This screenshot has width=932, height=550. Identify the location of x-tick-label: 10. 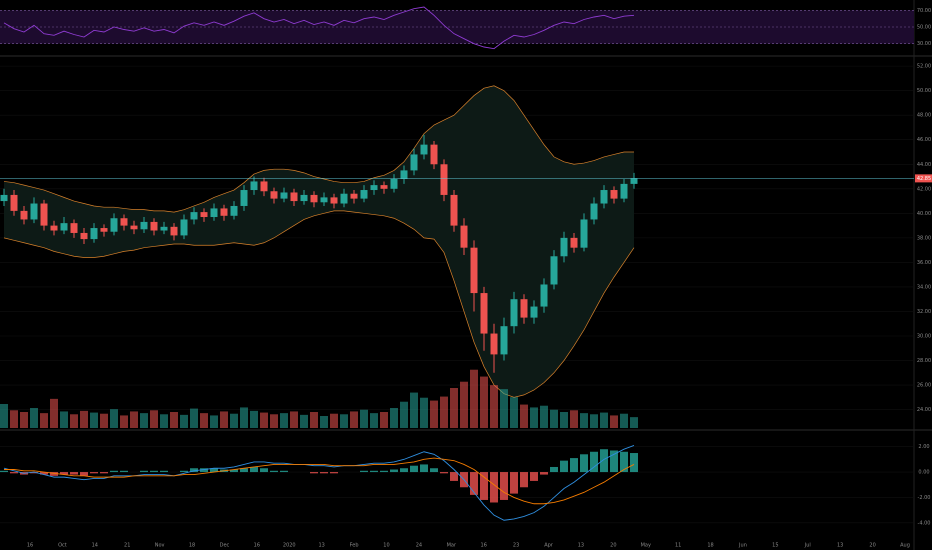
(386, 546).